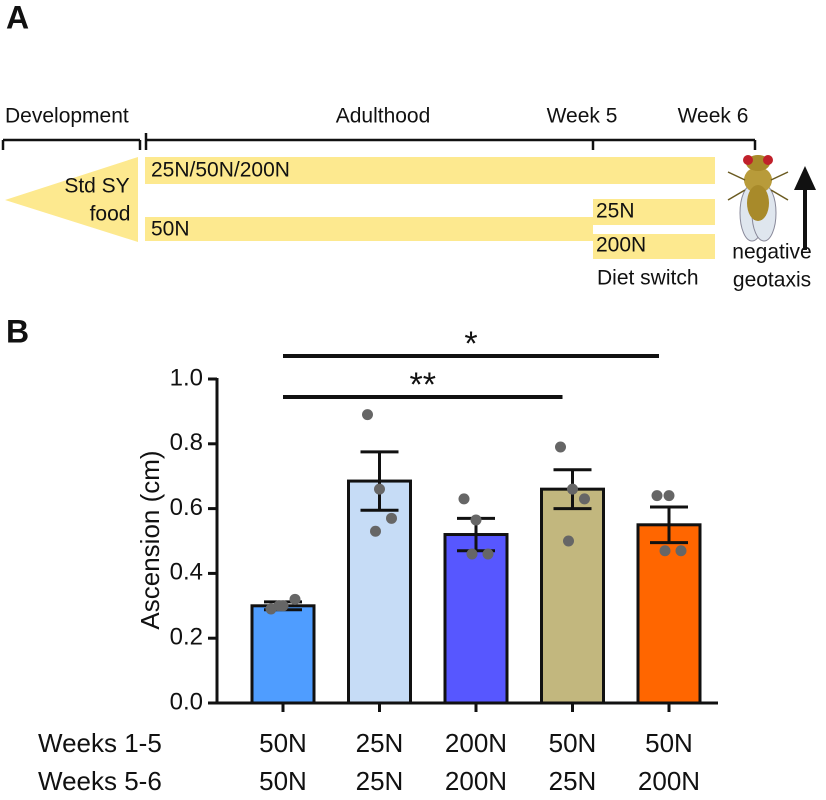 Image resolution: width=826 pixels, height=800 pixels. Describe the element at coordinates (186, 701) in the screenshot. I see `y-tick-label: 0.0` at that location.